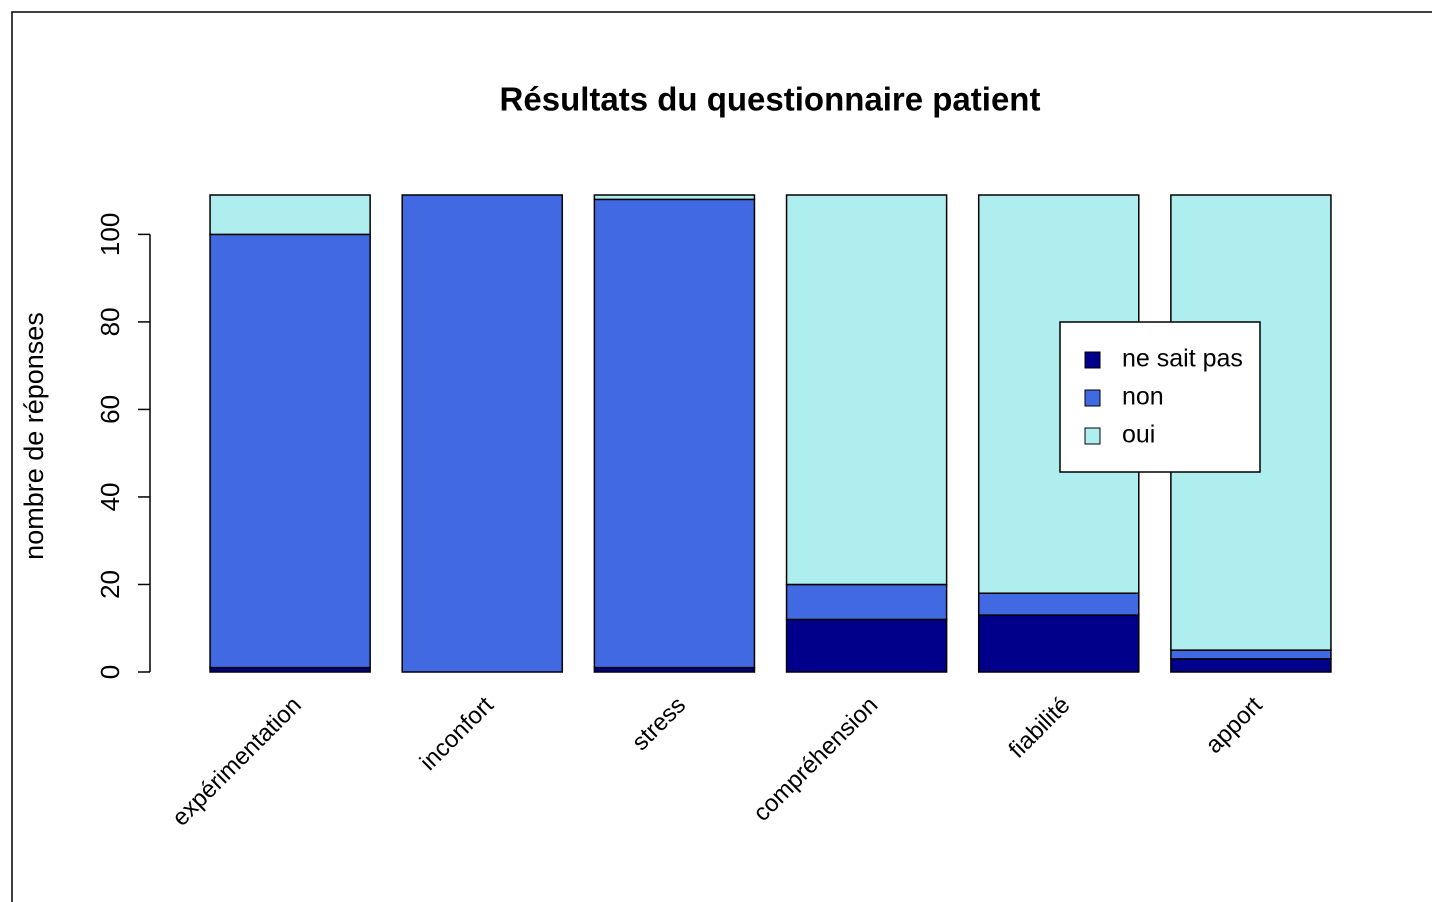 This screenshot has height=902, width=1432. I want to click on chart-title: Résultats du questionnaire patient, so click(770, 99).